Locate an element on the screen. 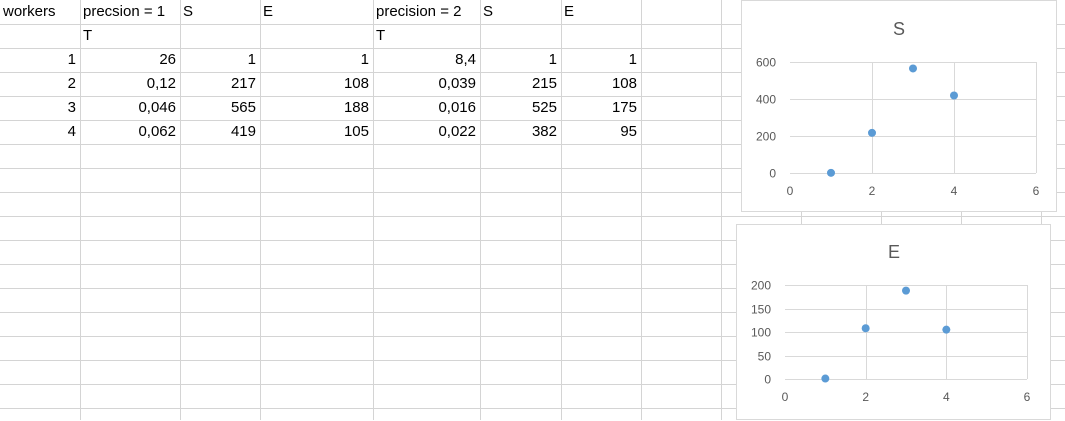 This screenshot has height=421, width=1065. cell-e2: 175 is located at coordinates (624, 107).